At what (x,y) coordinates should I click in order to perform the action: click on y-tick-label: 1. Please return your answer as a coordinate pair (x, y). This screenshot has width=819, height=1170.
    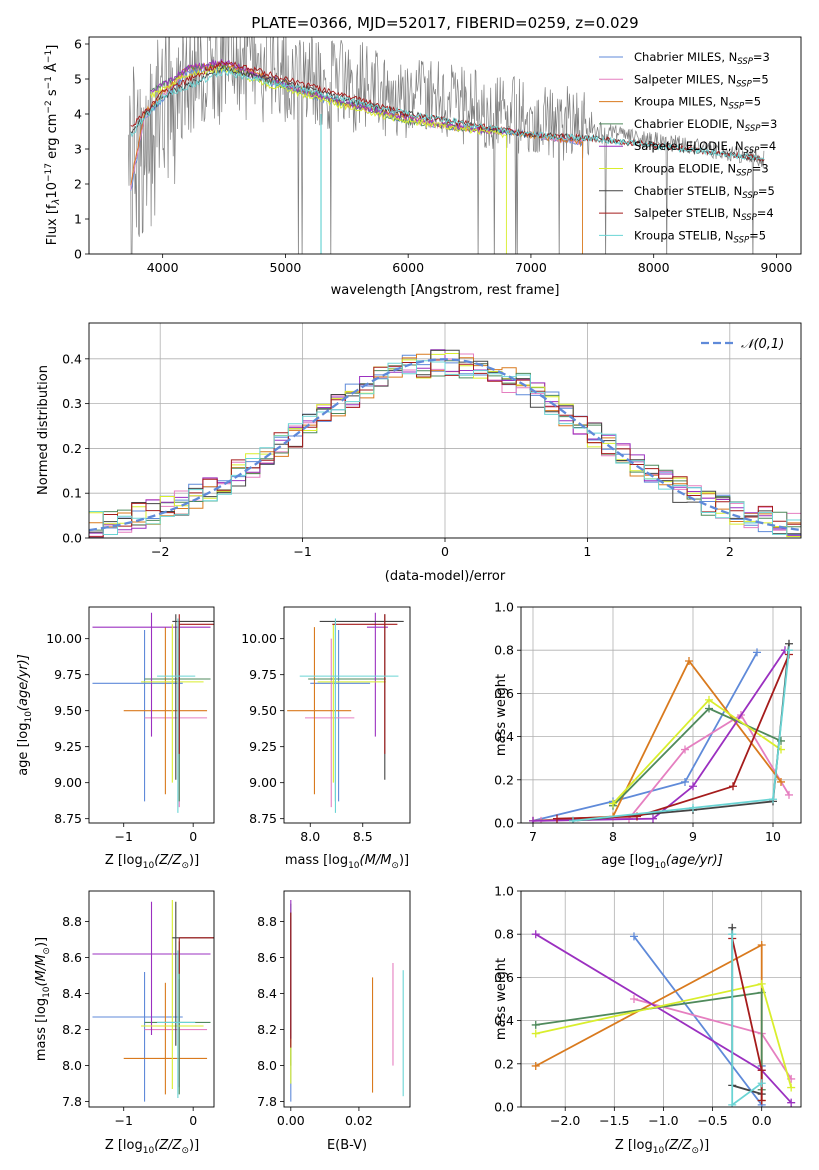
    Looking at the image, I should click on (78, 219).